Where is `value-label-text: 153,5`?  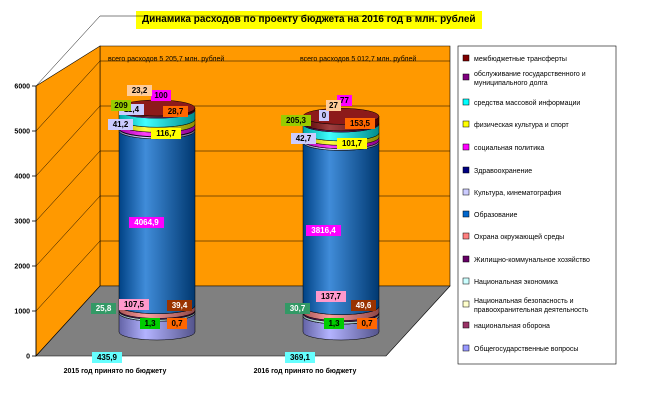 value-label-text: 153,5 is located at coordinates (360, 123).